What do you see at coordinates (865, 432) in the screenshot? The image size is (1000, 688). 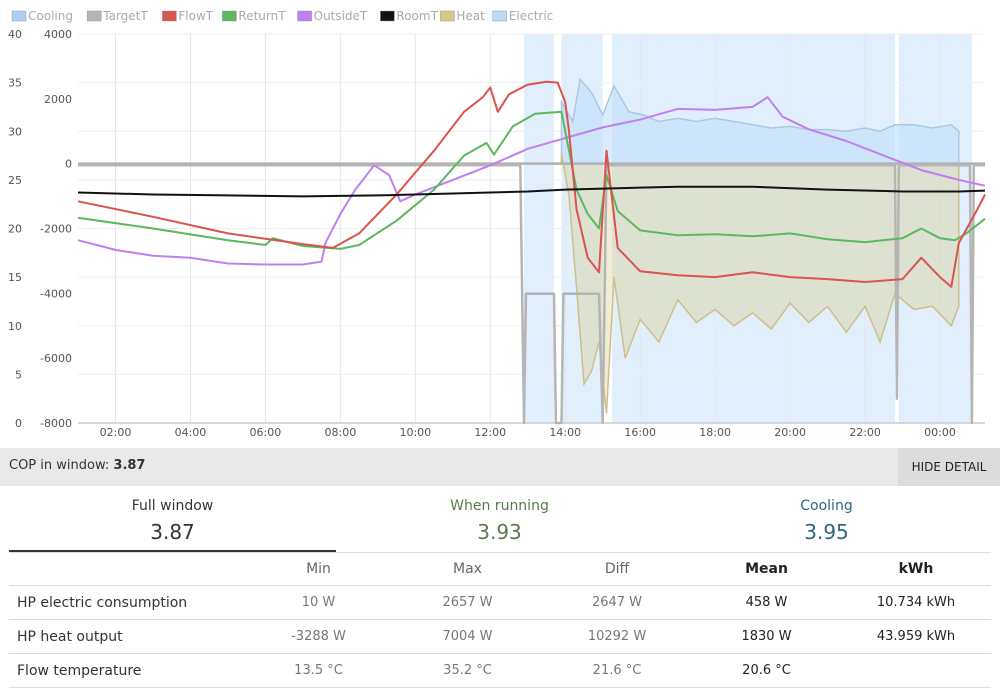 I see `x-tick-label: 22:00` at bounding box center [865, 432].